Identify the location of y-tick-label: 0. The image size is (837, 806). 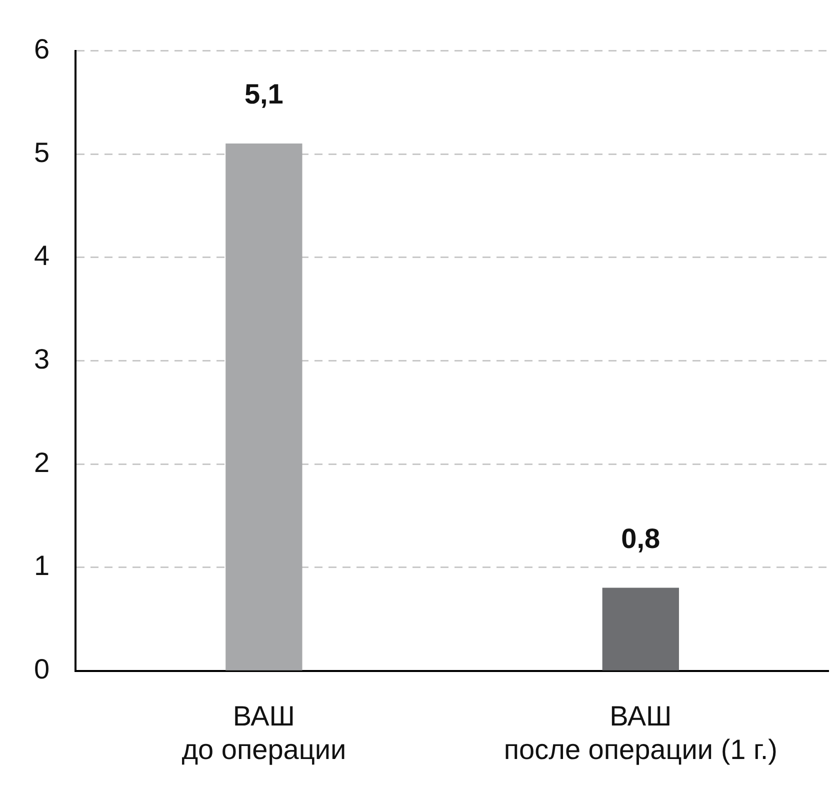
(42, 669).